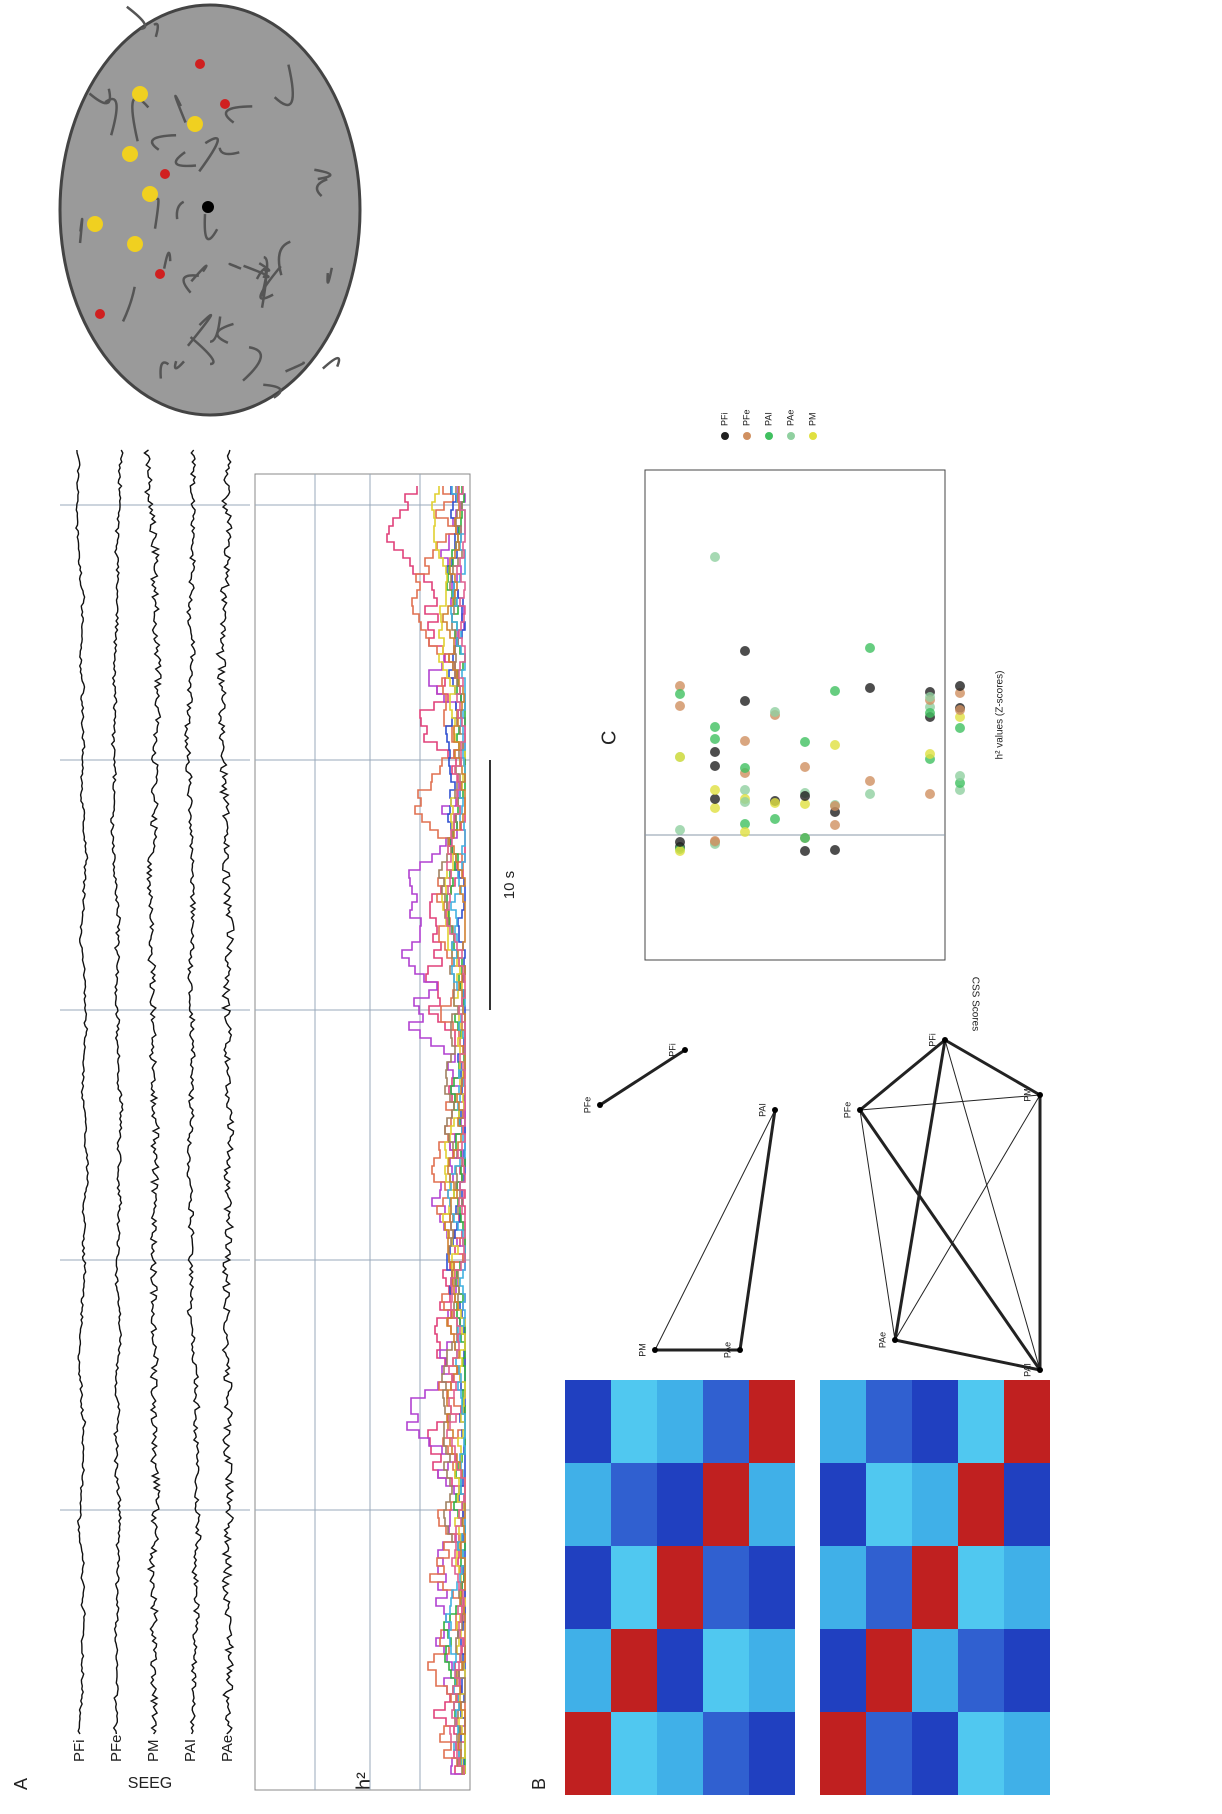  I want to click on node-label: PFi, so click(672, 1050).